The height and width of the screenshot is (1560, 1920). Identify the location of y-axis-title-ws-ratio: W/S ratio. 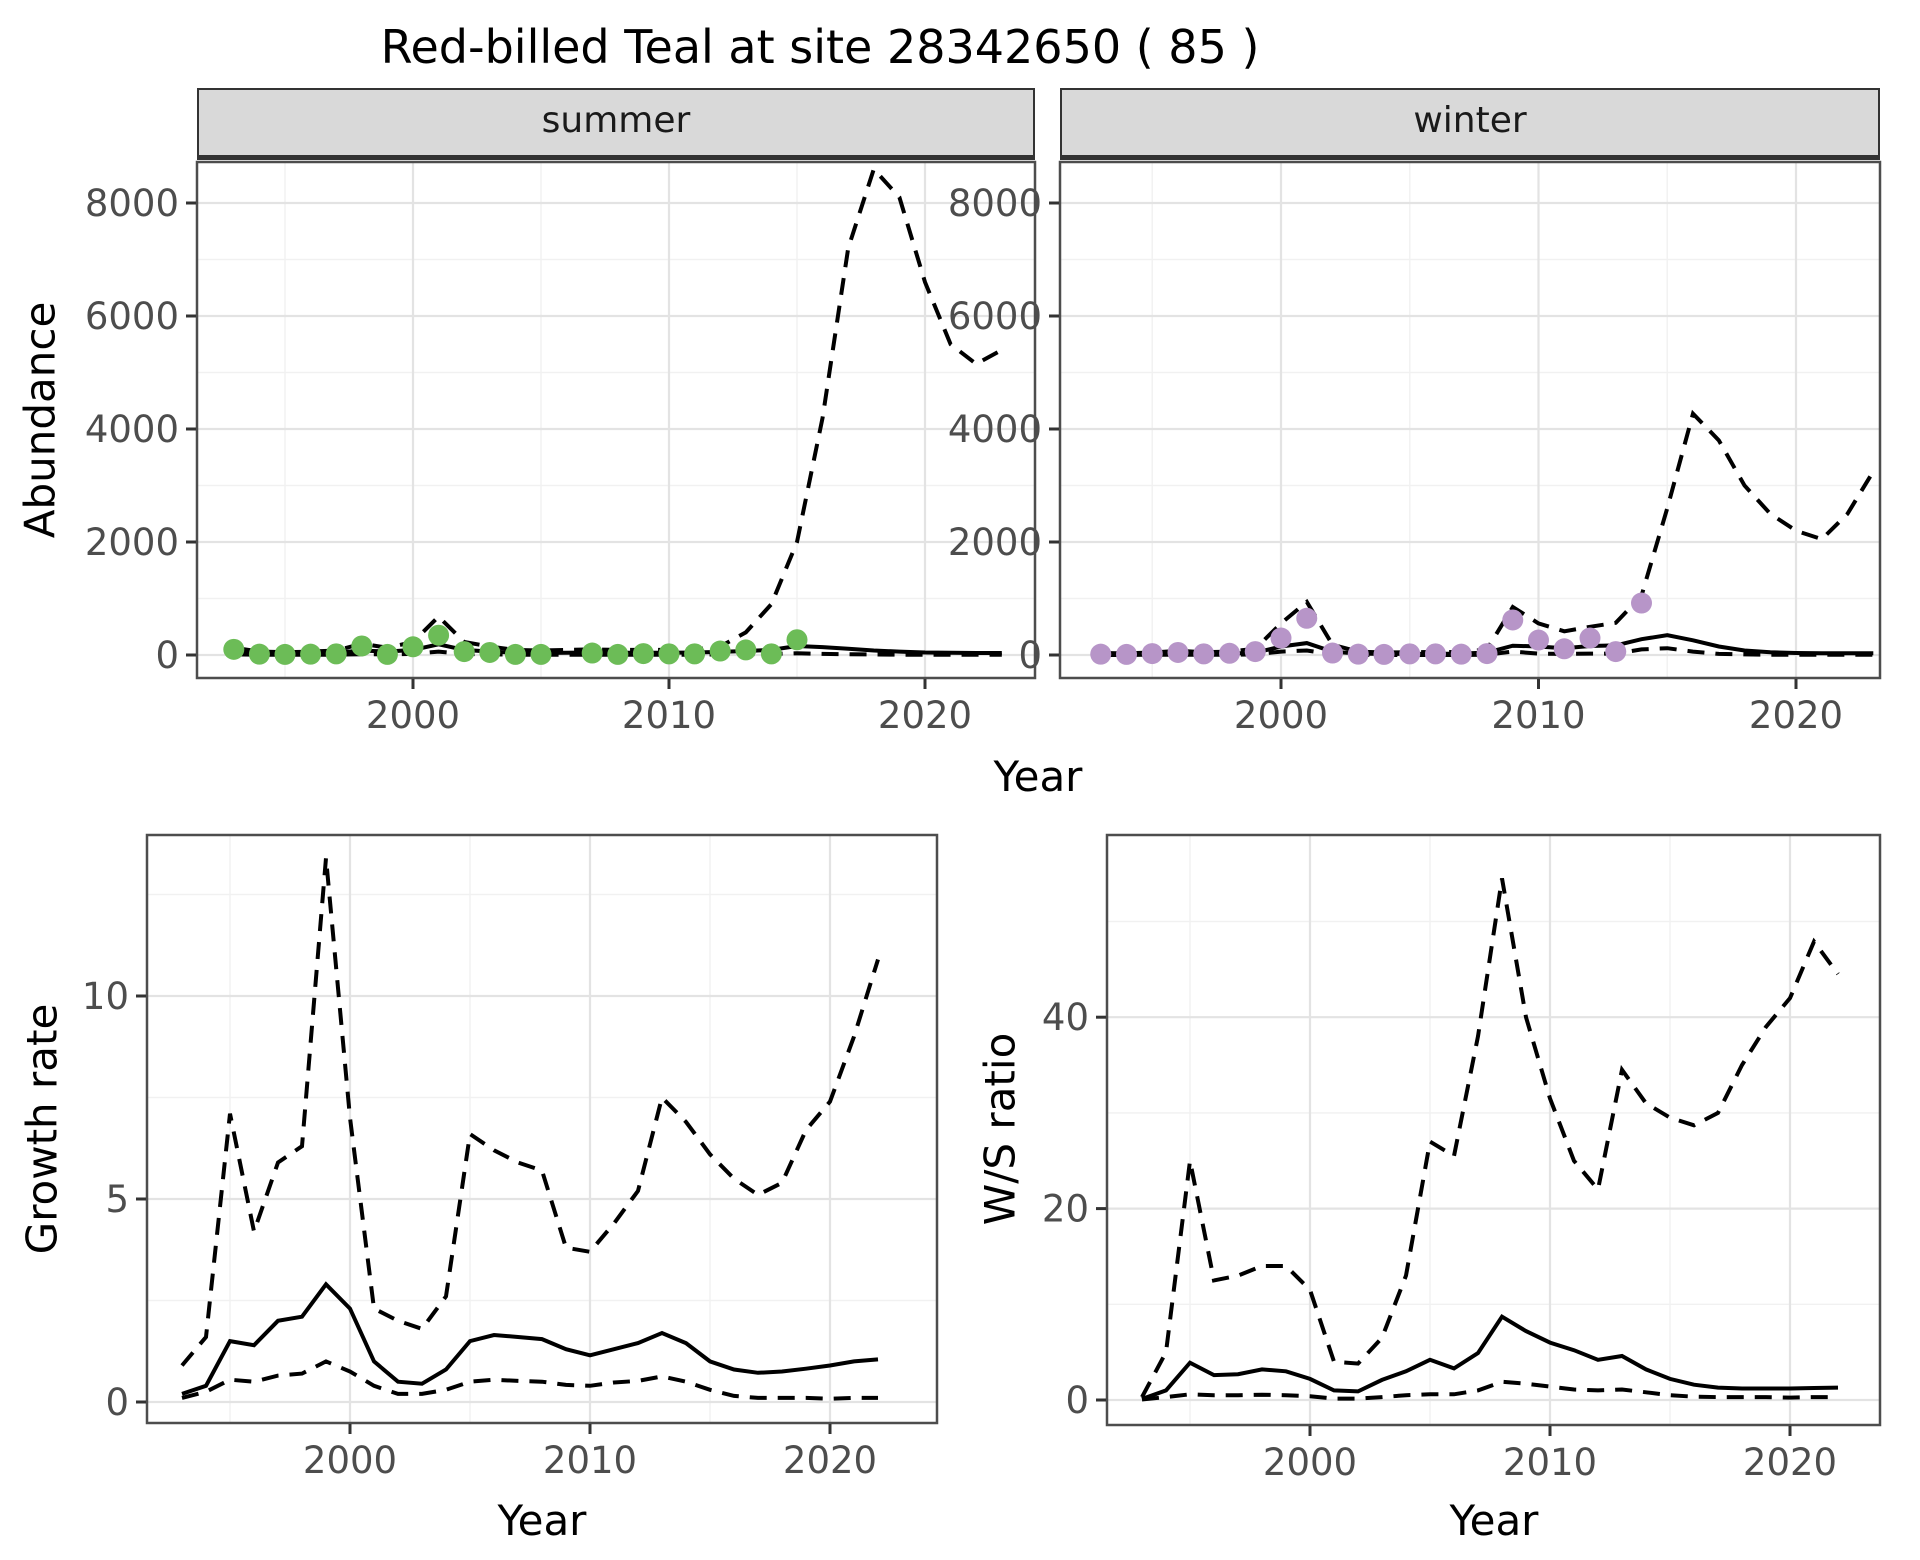
(1000, 1129).